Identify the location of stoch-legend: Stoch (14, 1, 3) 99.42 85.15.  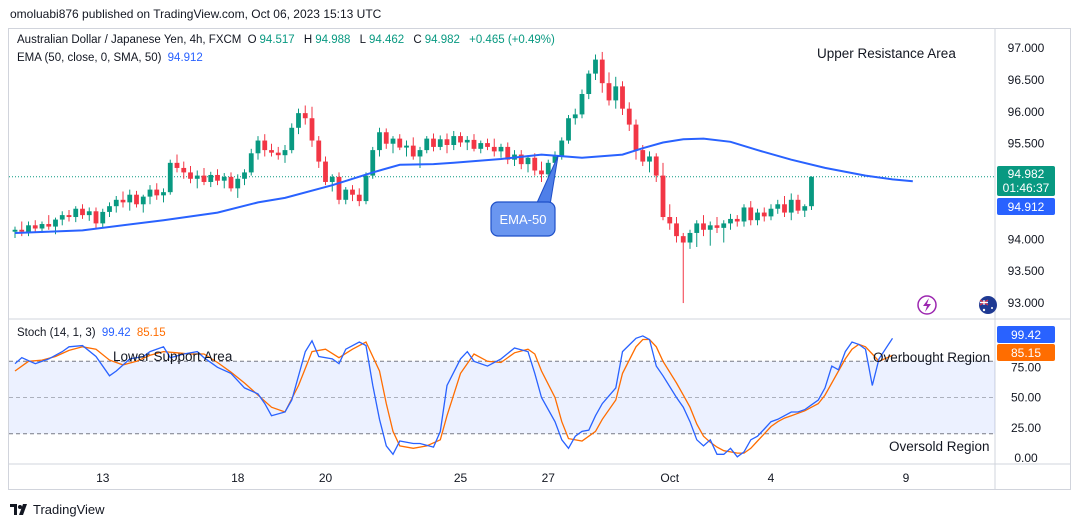
(93, 333).